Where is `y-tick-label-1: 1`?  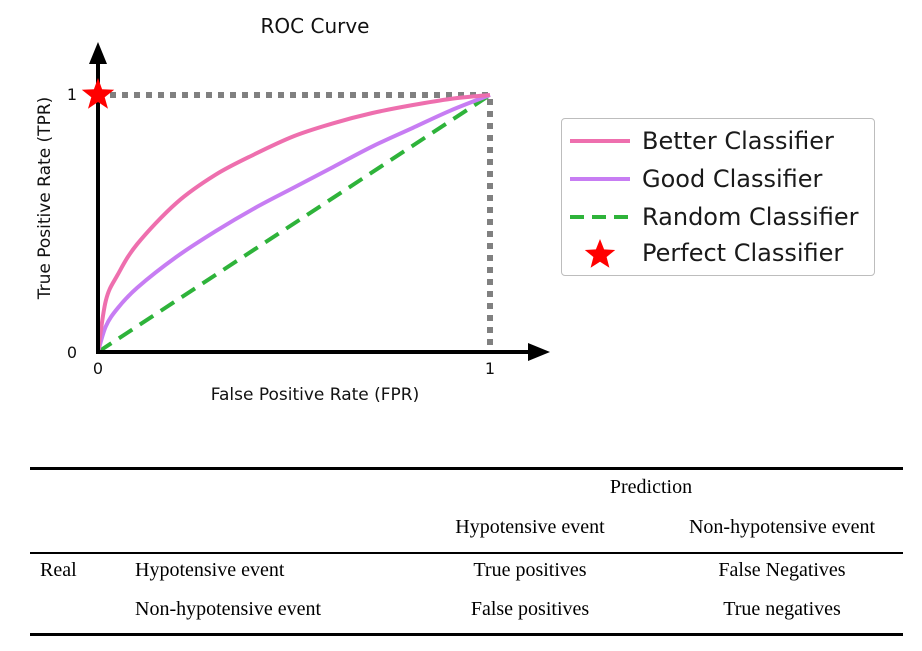 y-tick-label-1: 1 is located at coordinates (72, 94).